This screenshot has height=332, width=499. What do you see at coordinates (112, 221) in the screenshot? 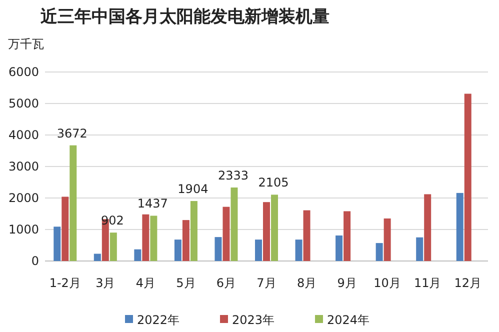
I see `data-label: 902` at bounding box center [112, 221].